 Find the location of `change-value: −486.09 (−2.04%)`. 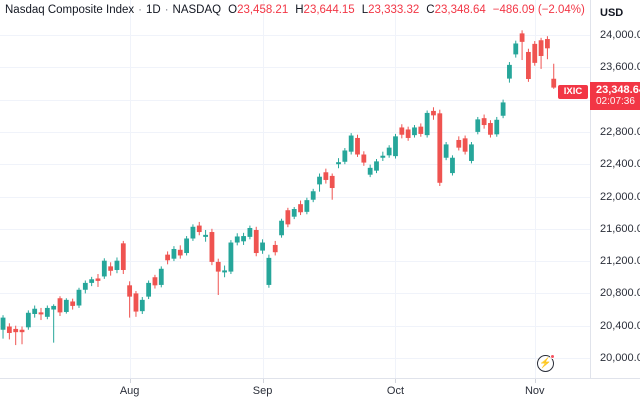

change-value: −486.09 (−2.04%) is located at coordinates (538, 10).